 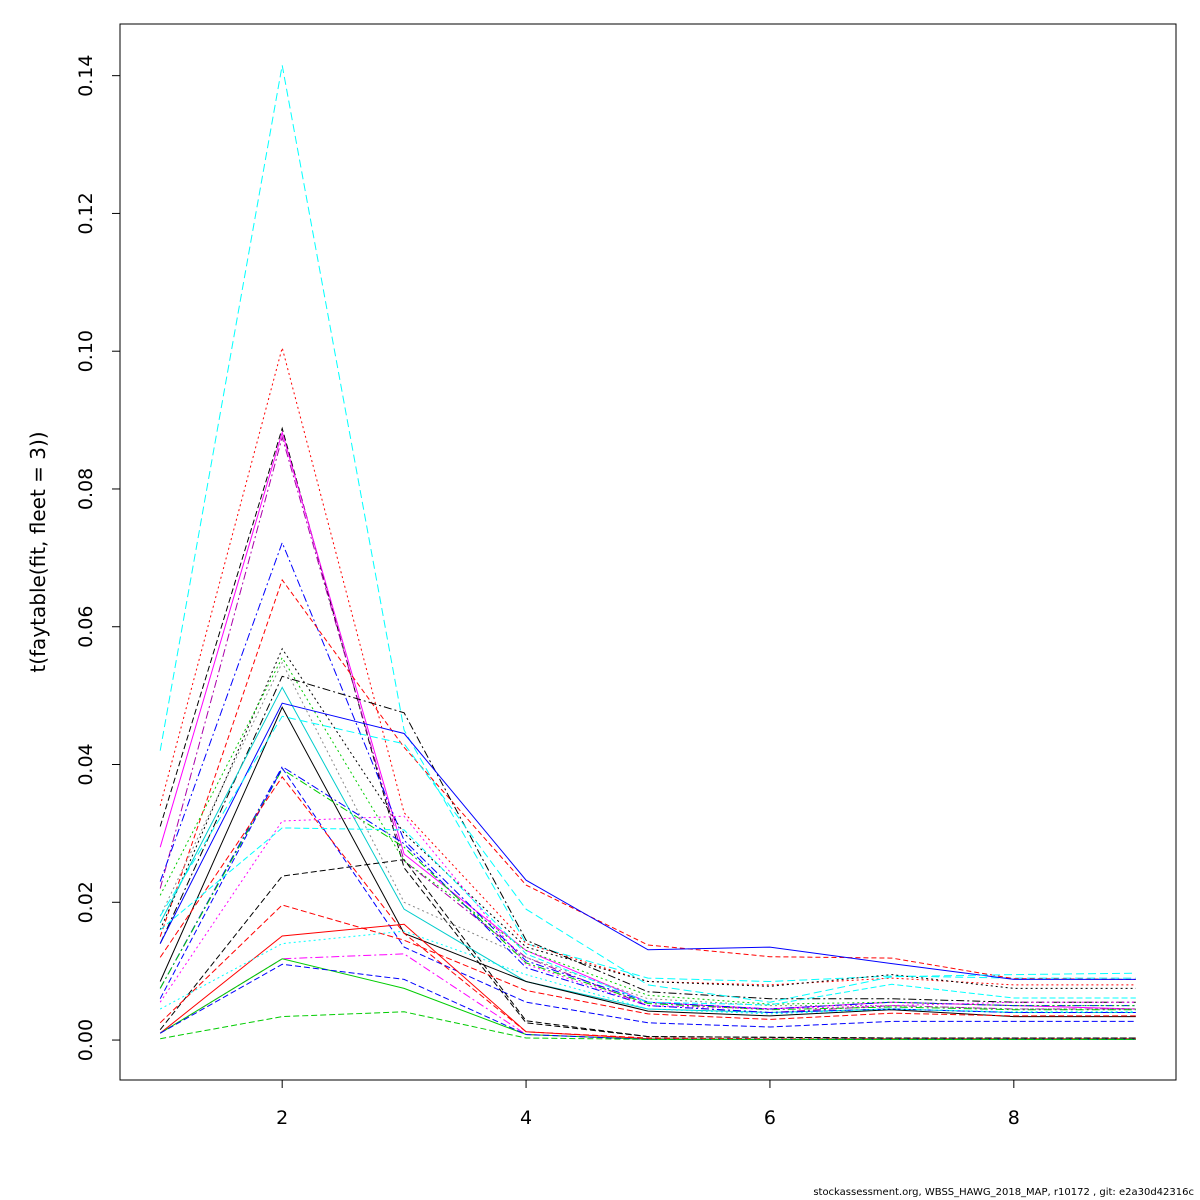 What do you see at coordinates (98, 558) in the screenshot?
I see `y-axis: 0.00 0.02 0.04 0.06 0.08 0.10 0.12 0.14` at bounding box center [98, 558].